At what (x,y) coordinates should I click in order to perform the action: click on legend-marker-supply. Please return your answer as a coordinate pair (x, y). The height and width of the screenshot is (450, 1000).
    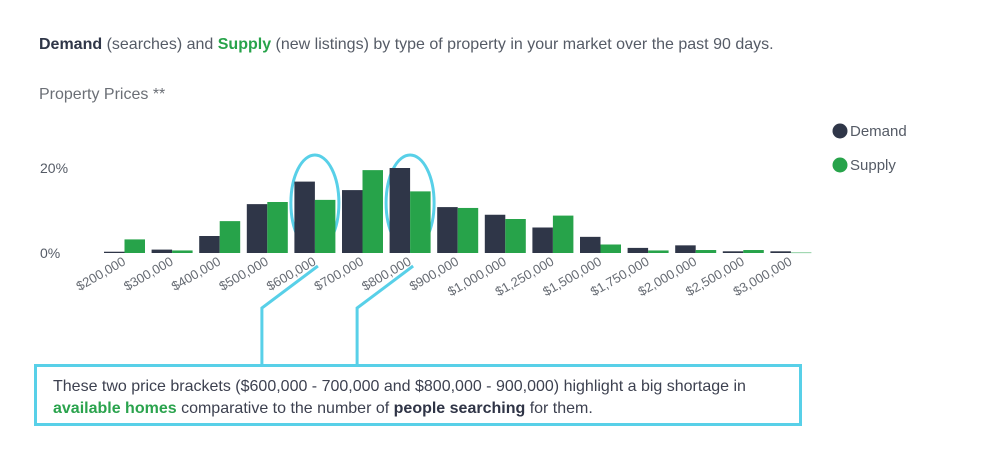
    Looking at the image, I should click on (840, 165).